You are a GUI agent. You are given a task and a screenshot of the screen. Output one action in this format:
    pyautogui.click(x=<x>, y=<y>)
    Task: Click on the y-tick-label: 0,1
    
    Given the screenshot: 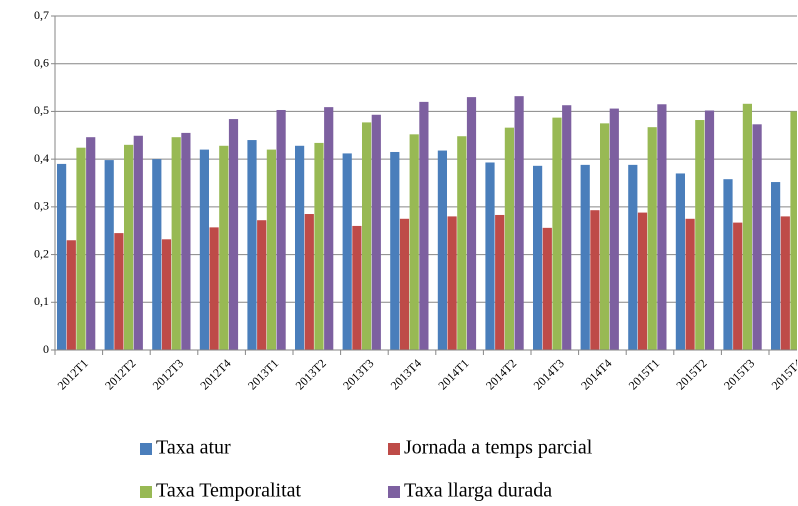 What is the action you would take?
    pyautogui.click(x=41, y=301)
    